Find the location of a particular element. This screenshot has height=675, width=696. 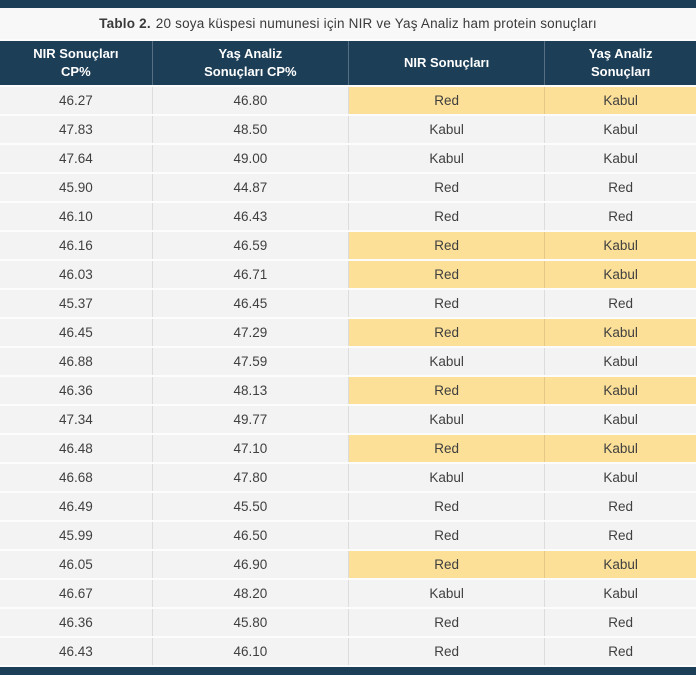

wet-cp-cell: 46.10 is located at coordinates (249, 651).